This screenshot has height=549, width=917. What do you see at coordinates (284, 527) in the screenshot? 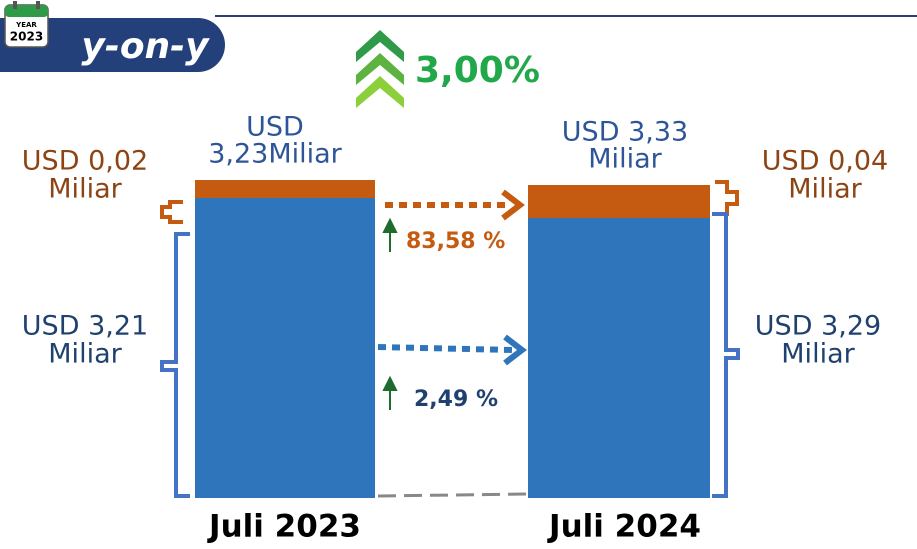
I see `period-label: Juli 2023` at bounding box center [284, 527].